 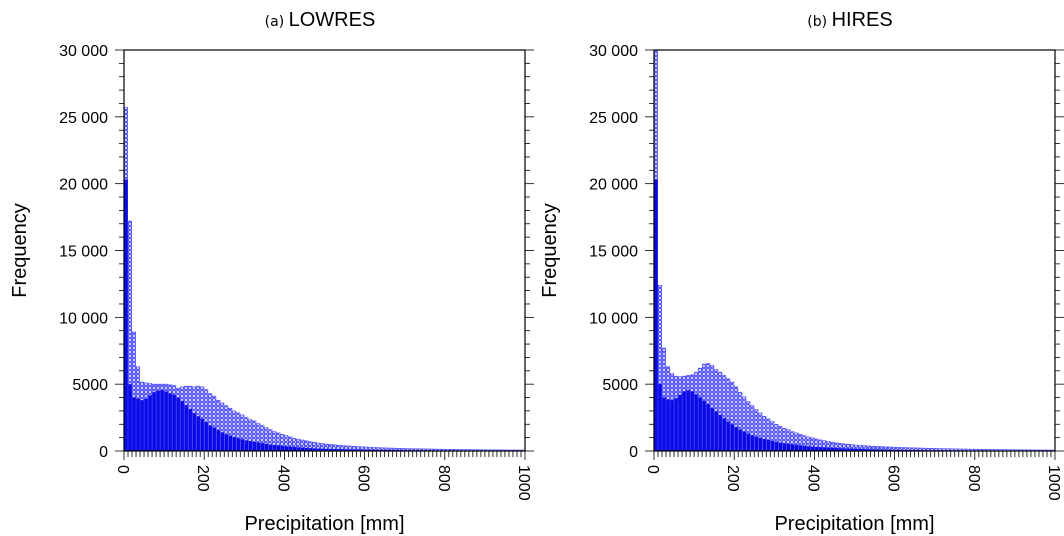 I want to click on panel-title: (a) LOWRES, so click(x=320, y=20).